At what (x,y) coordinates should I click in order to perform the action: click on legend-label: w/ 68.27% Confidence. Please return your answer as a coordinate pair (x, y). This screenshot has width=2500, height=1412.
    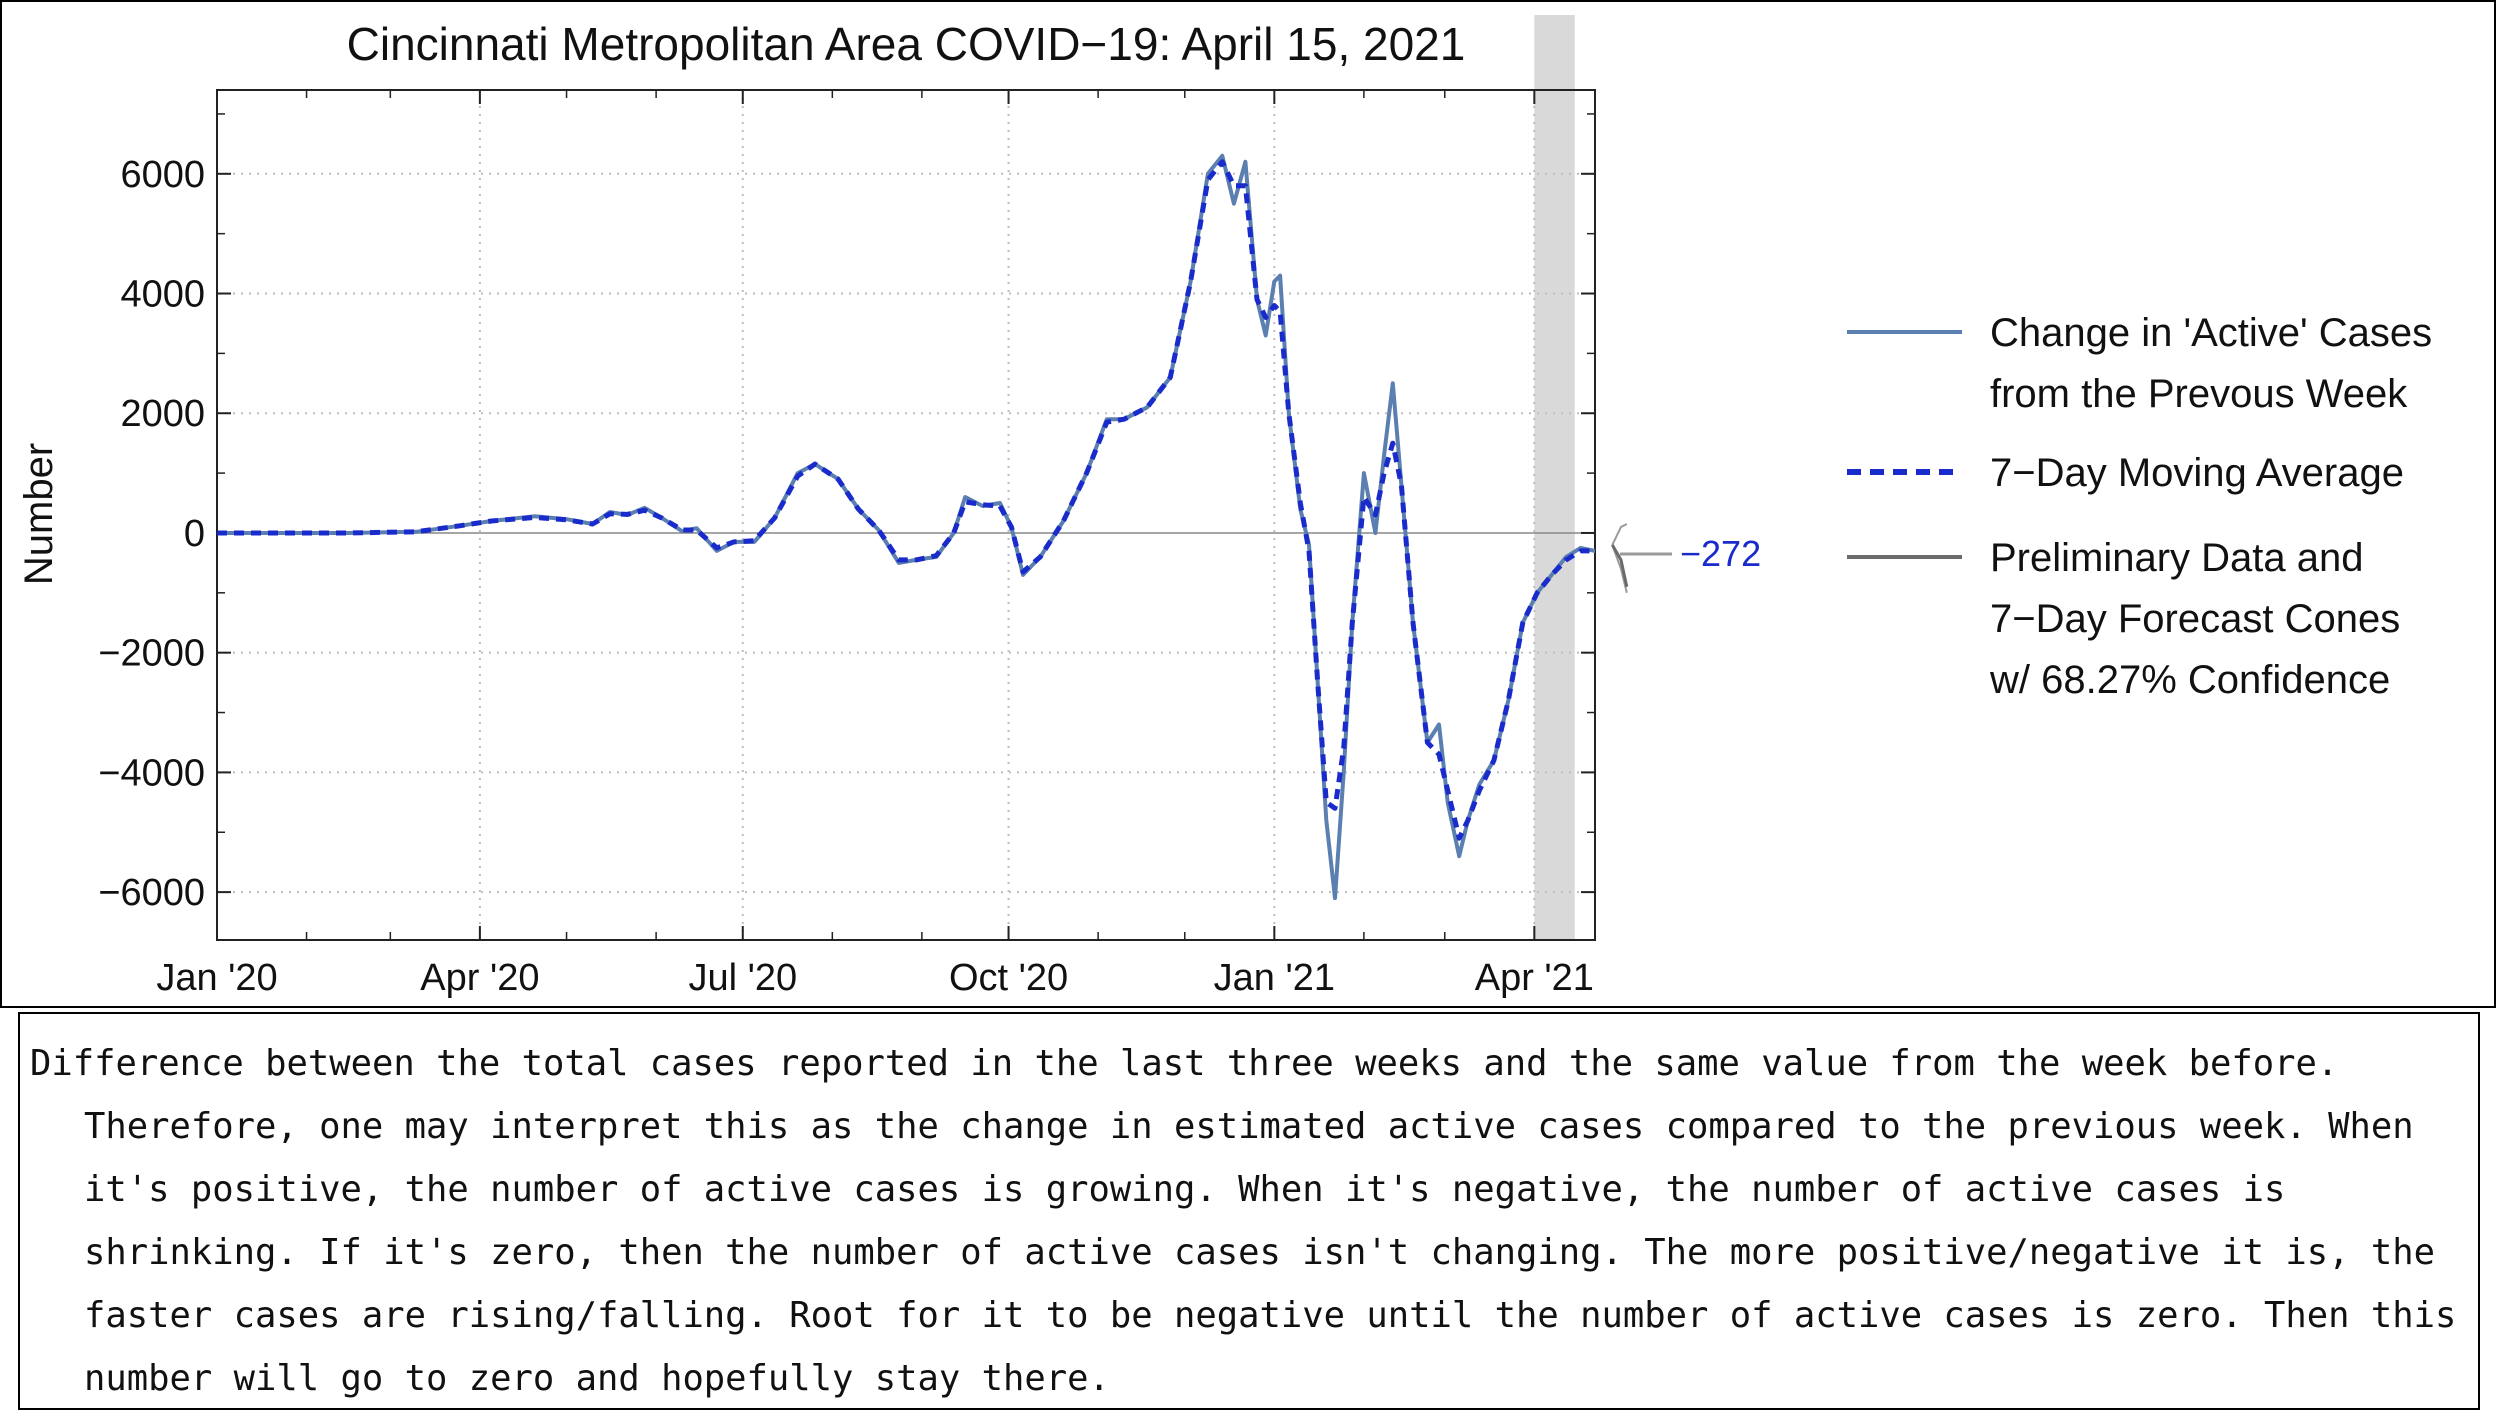
    Looking at the image, I should click on (2189, 680).